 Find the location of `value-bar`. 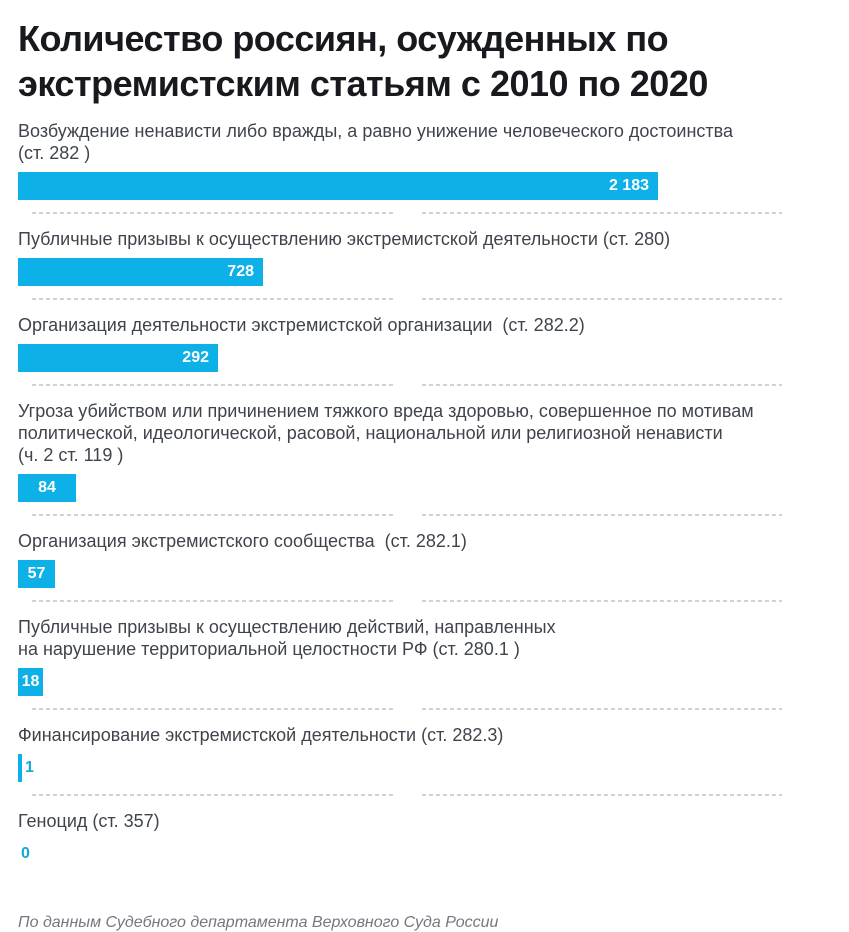

value-bar is located at coordinates (20, 768).